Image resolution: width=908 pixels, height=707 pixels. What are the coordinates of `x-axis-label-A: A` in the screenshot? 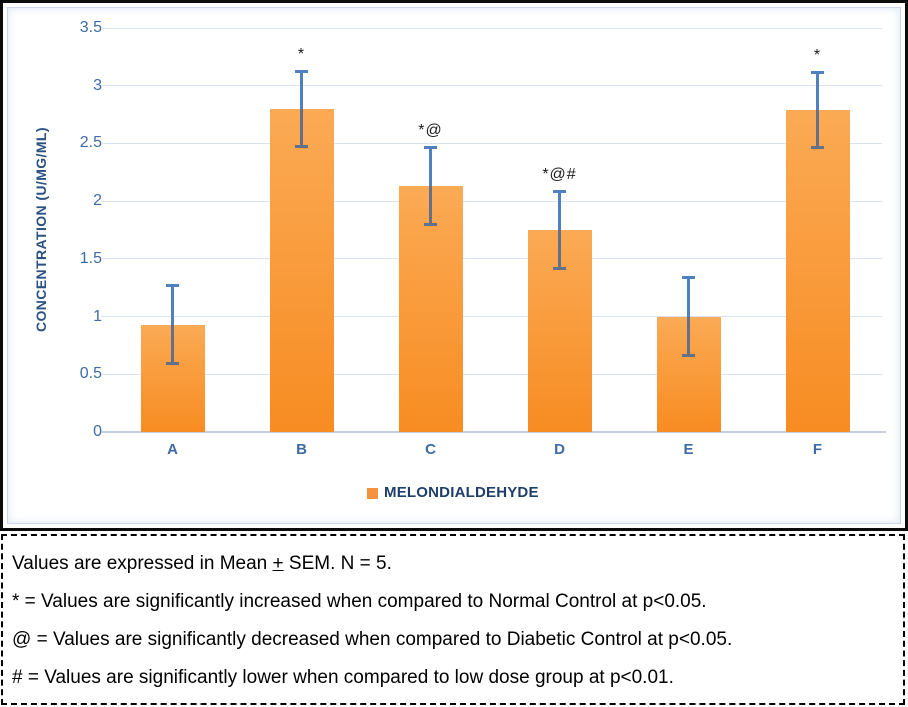 It's located at (172, 449).